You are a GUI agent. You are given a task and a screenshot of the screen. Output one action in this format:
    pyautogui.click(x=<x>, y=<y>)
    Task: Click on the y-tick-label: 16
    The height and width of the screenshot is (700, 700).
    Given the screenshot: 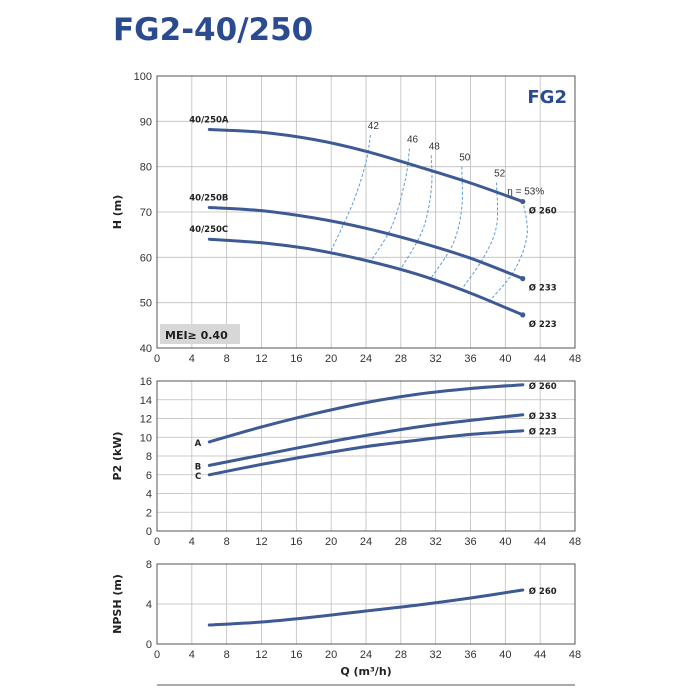 What is the action you would take?
    pyautogui.click(x=146, y=382)
    